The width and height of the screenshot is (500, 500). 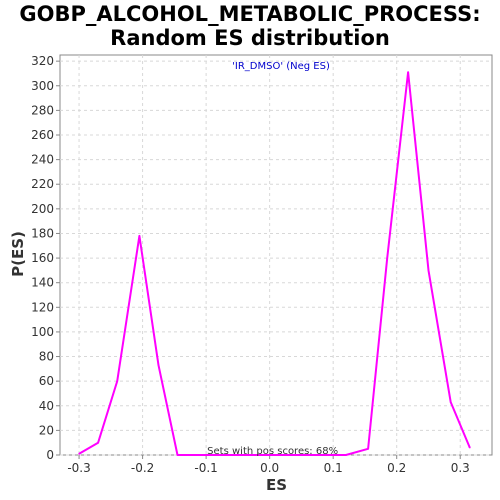 What do you see at coordinates (42, 135) in the screenshot?
I see `y-tick-label: 260` at bounding box center [42, 135].